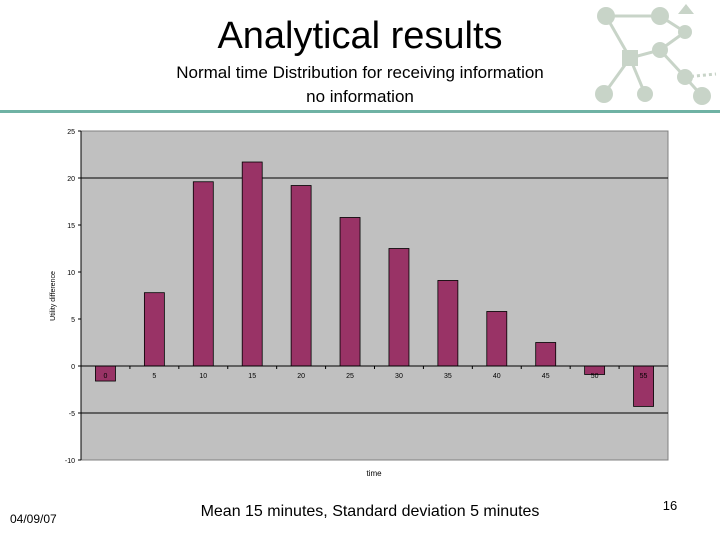 The height and width of the screenshot is (540, 720). I want to click on x-axis-label: time, so click(374, 473).